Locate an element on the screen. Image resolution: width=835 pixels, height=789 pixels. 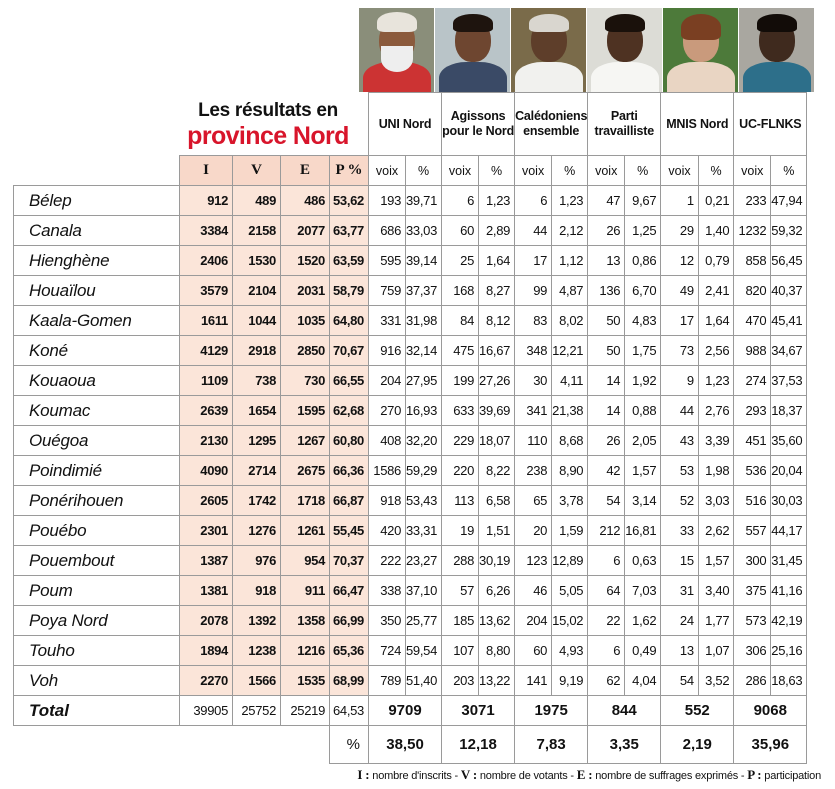
party-percent-value: 8,27 is located at coordinates (497, 290).